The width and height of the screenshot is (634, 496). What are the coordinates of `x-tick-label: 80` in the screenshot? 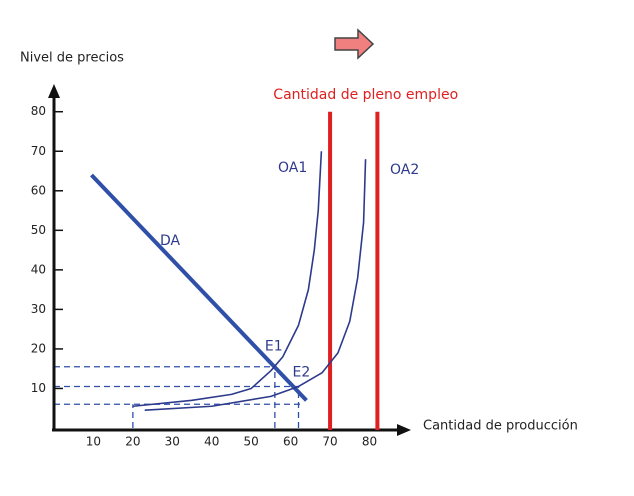 It's located at (369, 442).